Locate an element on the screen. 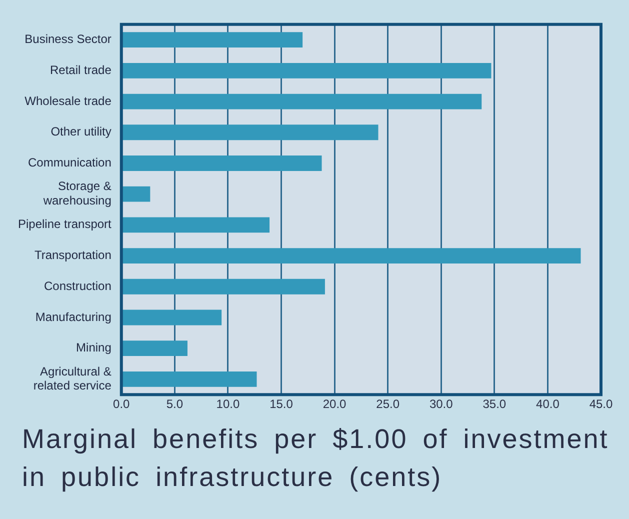 The width and height of the screenshot is (629, 519). x-tick-label: 10.0 is located at coordinates (228, 404).